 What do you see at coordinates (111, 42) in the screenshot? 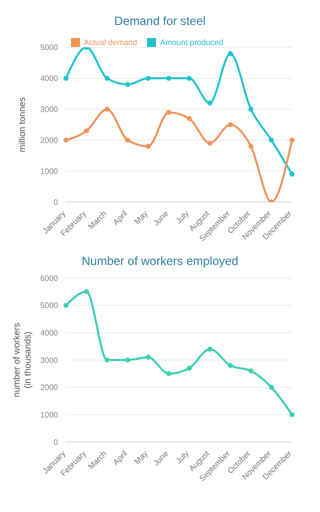
I see `legend-label: Actual demand` at bounding box center [111, 42].